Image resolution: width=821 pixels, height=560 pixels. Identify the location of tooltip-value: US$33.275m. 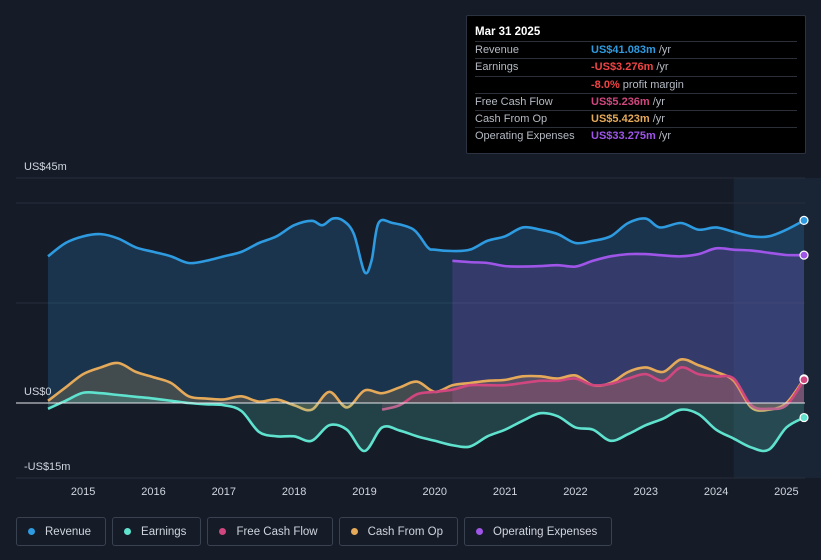
(623, 136).